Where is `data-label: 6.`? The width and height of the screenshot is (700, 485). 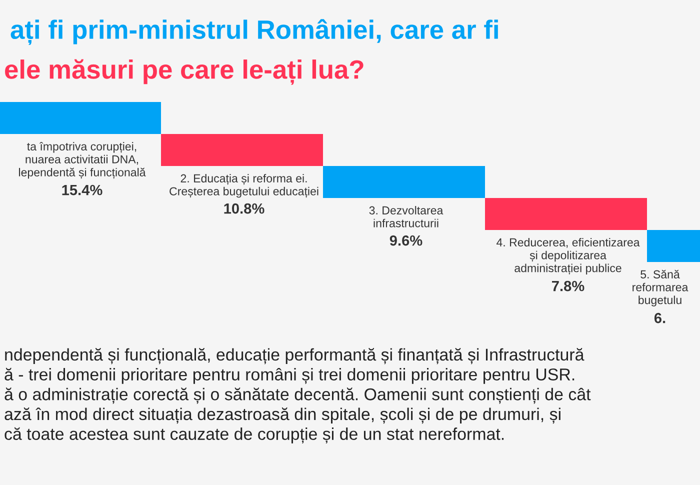 data-label: 6. is located at coordinates (660, 318).